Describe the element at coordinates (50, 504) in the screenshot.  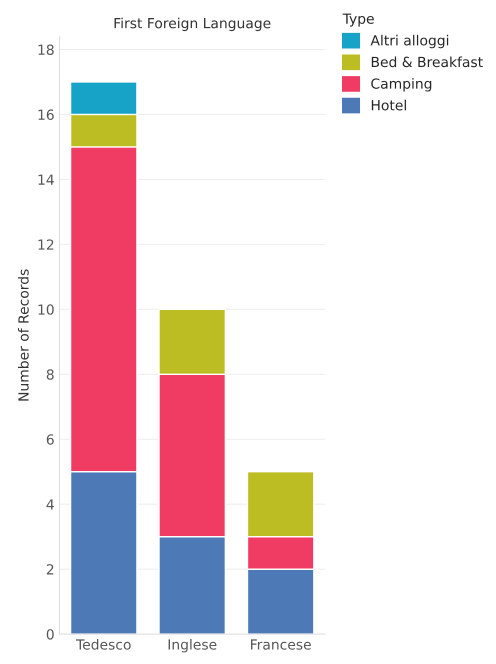
I see `y-tick-label: 4` at that location.